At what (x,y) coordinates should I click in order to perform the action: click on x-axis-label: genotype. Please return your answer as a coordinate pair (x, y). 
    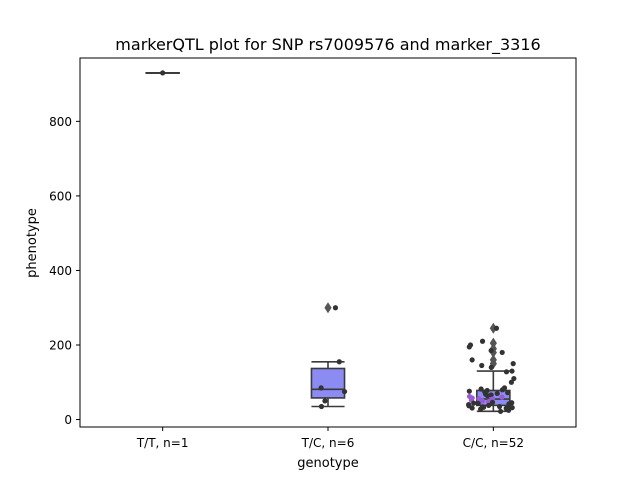
    Looking at the image, I should click on (327, 463).